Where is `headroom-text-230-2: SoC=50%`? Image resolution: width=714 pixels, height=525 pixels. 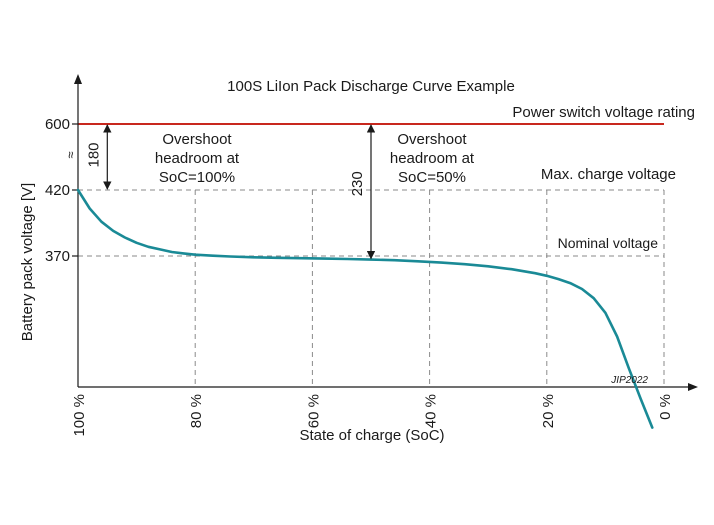
headroom-text-230-2: SoC=50% is located at coordinates (432, 177).